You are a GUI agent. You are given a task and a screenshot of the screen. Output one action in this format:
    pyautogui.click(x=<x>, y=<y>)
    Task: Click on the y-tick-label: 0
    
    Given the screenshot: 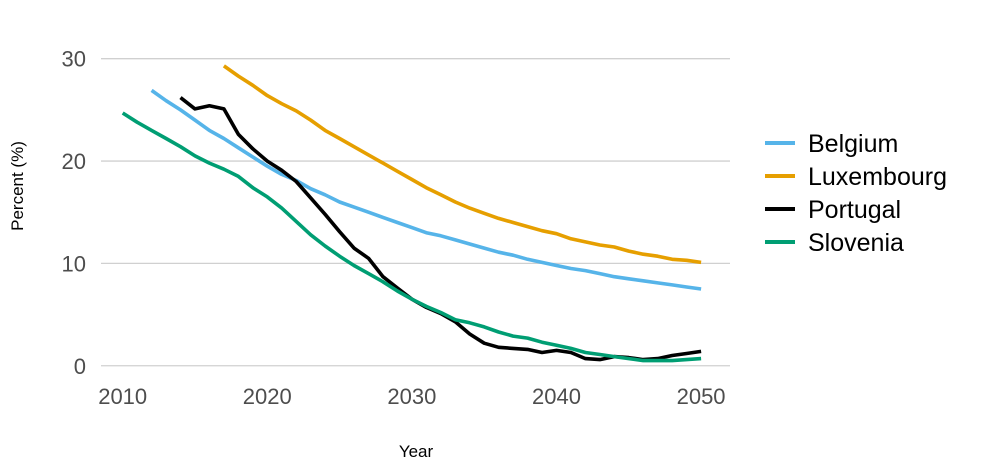 What is the action you would take?
    pyautogui.click(x=80, y=366)
    